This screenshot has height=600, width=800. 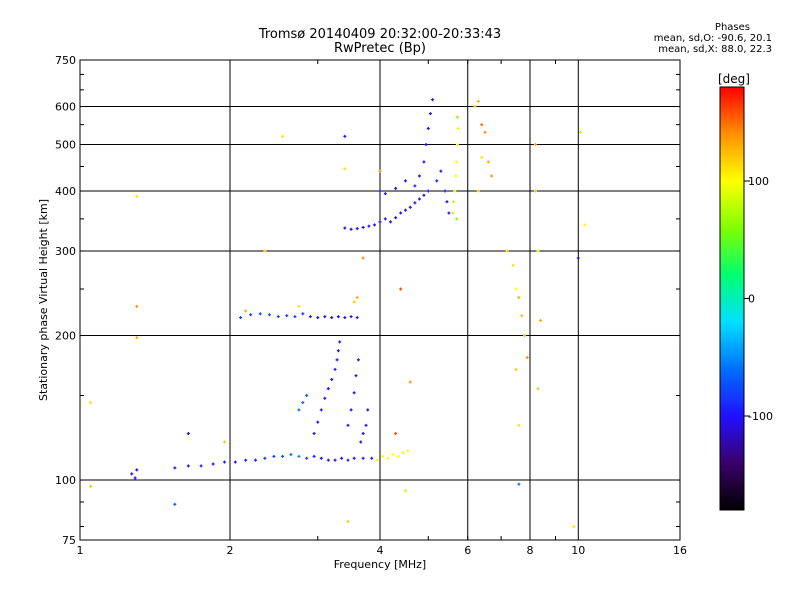 What do you see at coordinates (715, 49) in the screenshot?
I see `phases-line-x: mean, sd,X: 88.0, 22.3` at bounding box center [715, 49].